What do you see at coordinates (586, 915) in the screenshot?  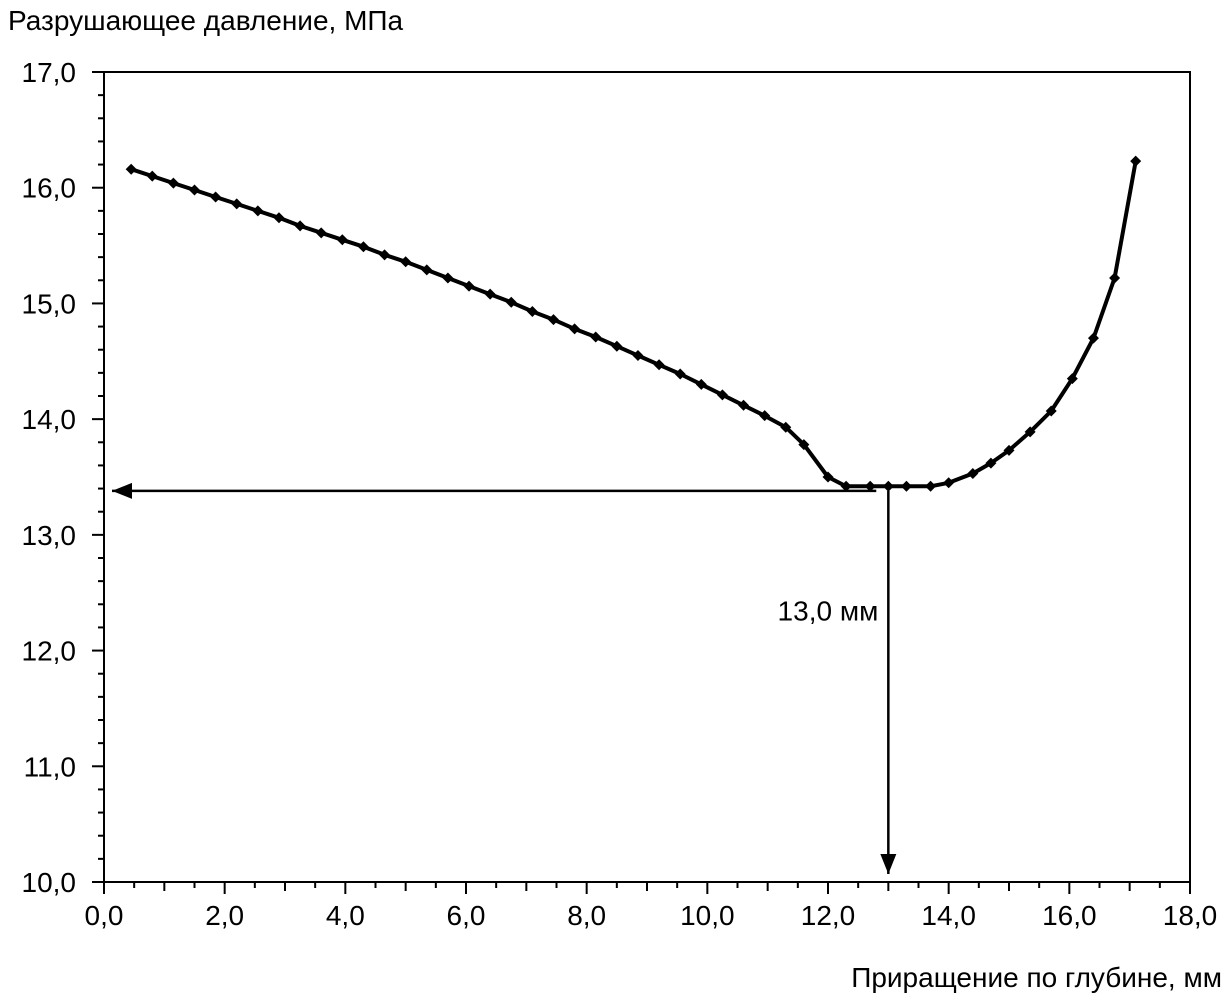 I see `x-tick-label: 8,0` at bounding box center [586, 915].